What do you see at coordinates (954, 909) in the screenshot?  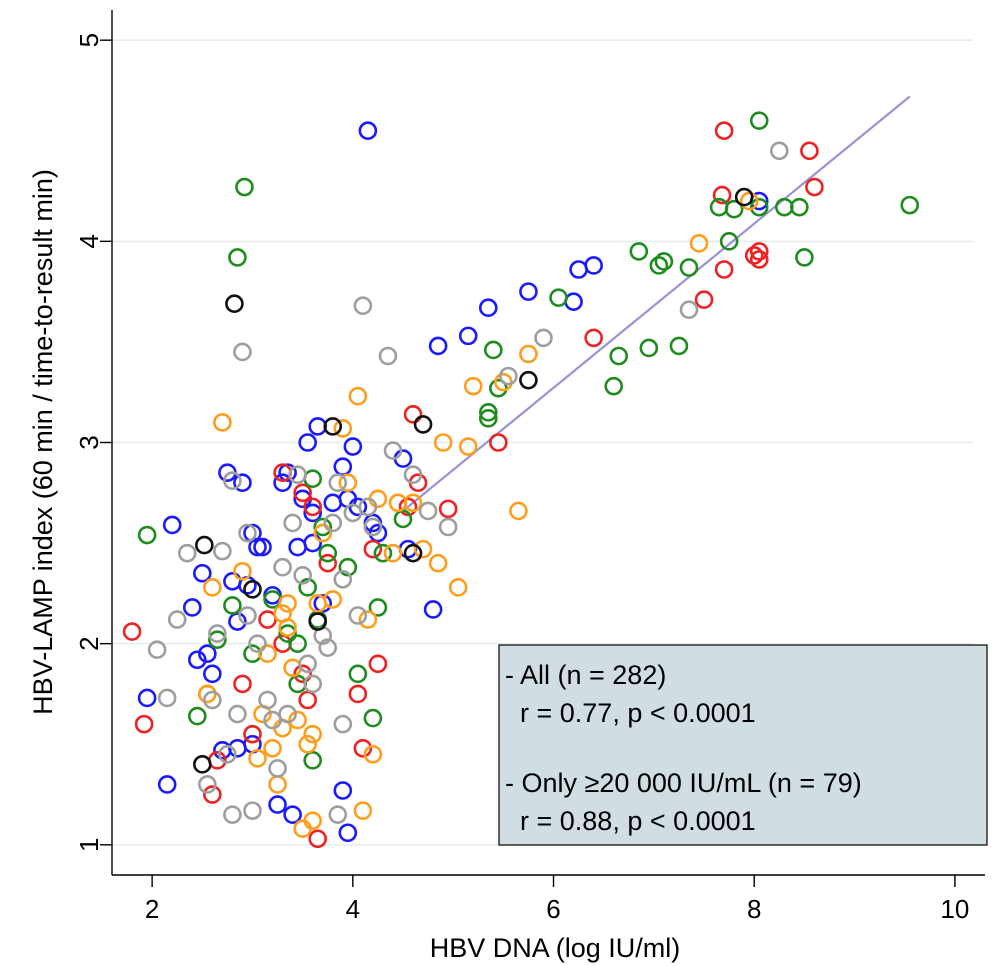 I see `x-tick-label-10: 10` at bounding box center [954, 909].